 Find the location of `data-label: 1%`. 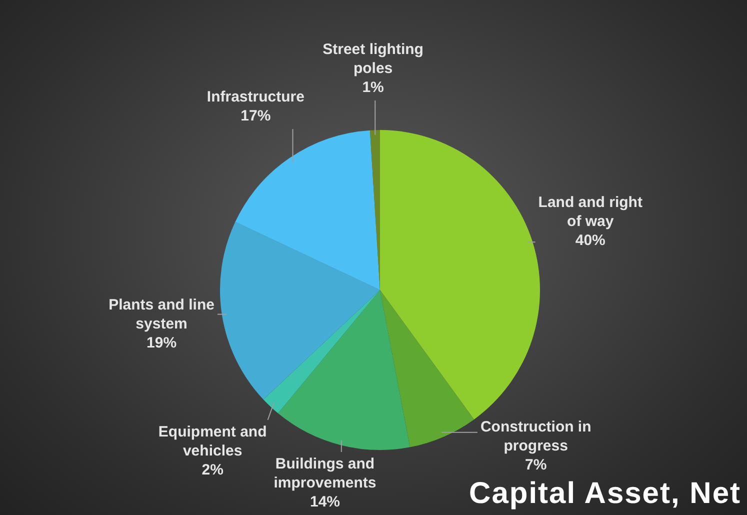

data-label: 1% is located at coordinates (373, 87).